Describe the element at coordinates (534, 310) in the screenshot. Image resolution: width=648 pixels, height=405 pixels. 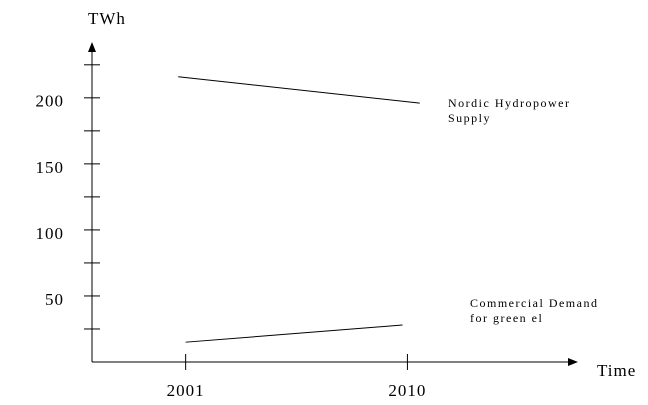
I see `series-label: Commercial Demand for green el` at that location.